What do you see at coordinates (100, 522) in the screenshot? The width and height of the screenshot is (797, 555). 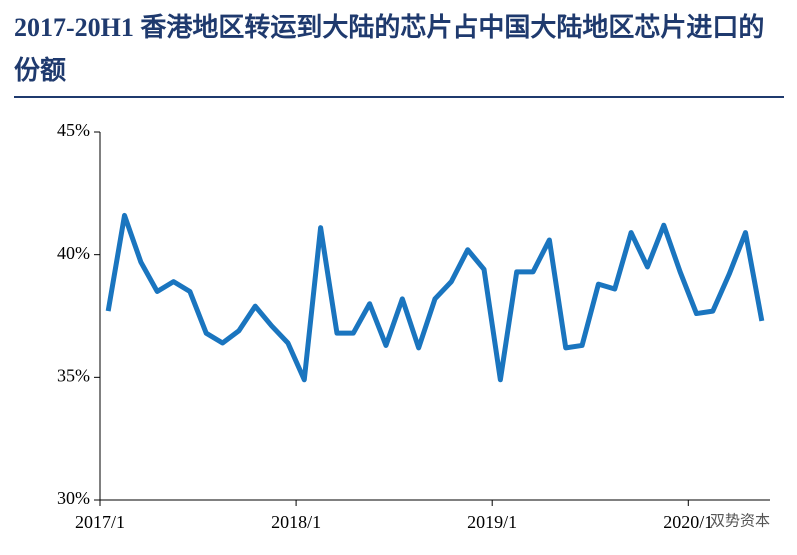 I see `x-tick-label: 2017/1` at bounding box center [100, 522].